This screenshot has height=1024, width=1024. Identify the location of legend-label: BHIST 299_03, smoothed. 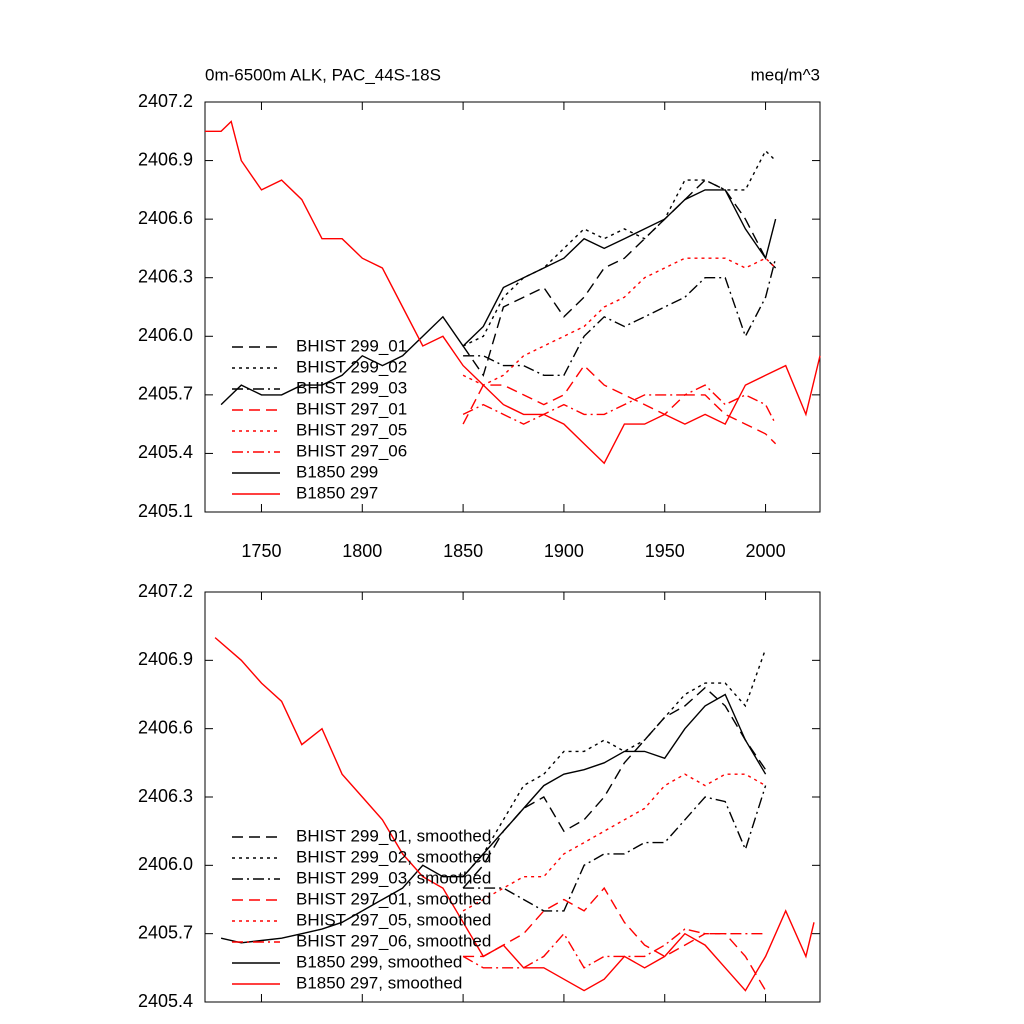
(393, 877).